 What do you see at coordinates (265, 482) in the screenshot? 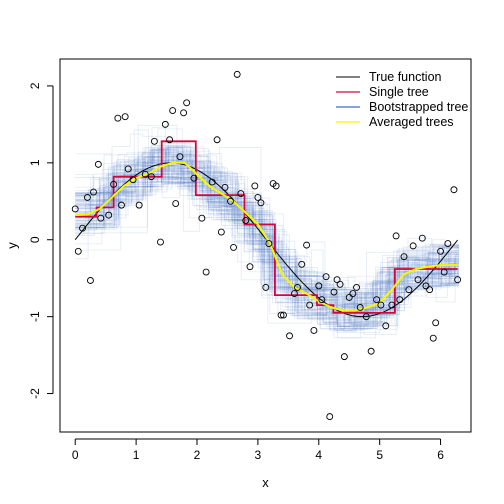
I see `x-axis-label: x` at bounding box center [265, 482].